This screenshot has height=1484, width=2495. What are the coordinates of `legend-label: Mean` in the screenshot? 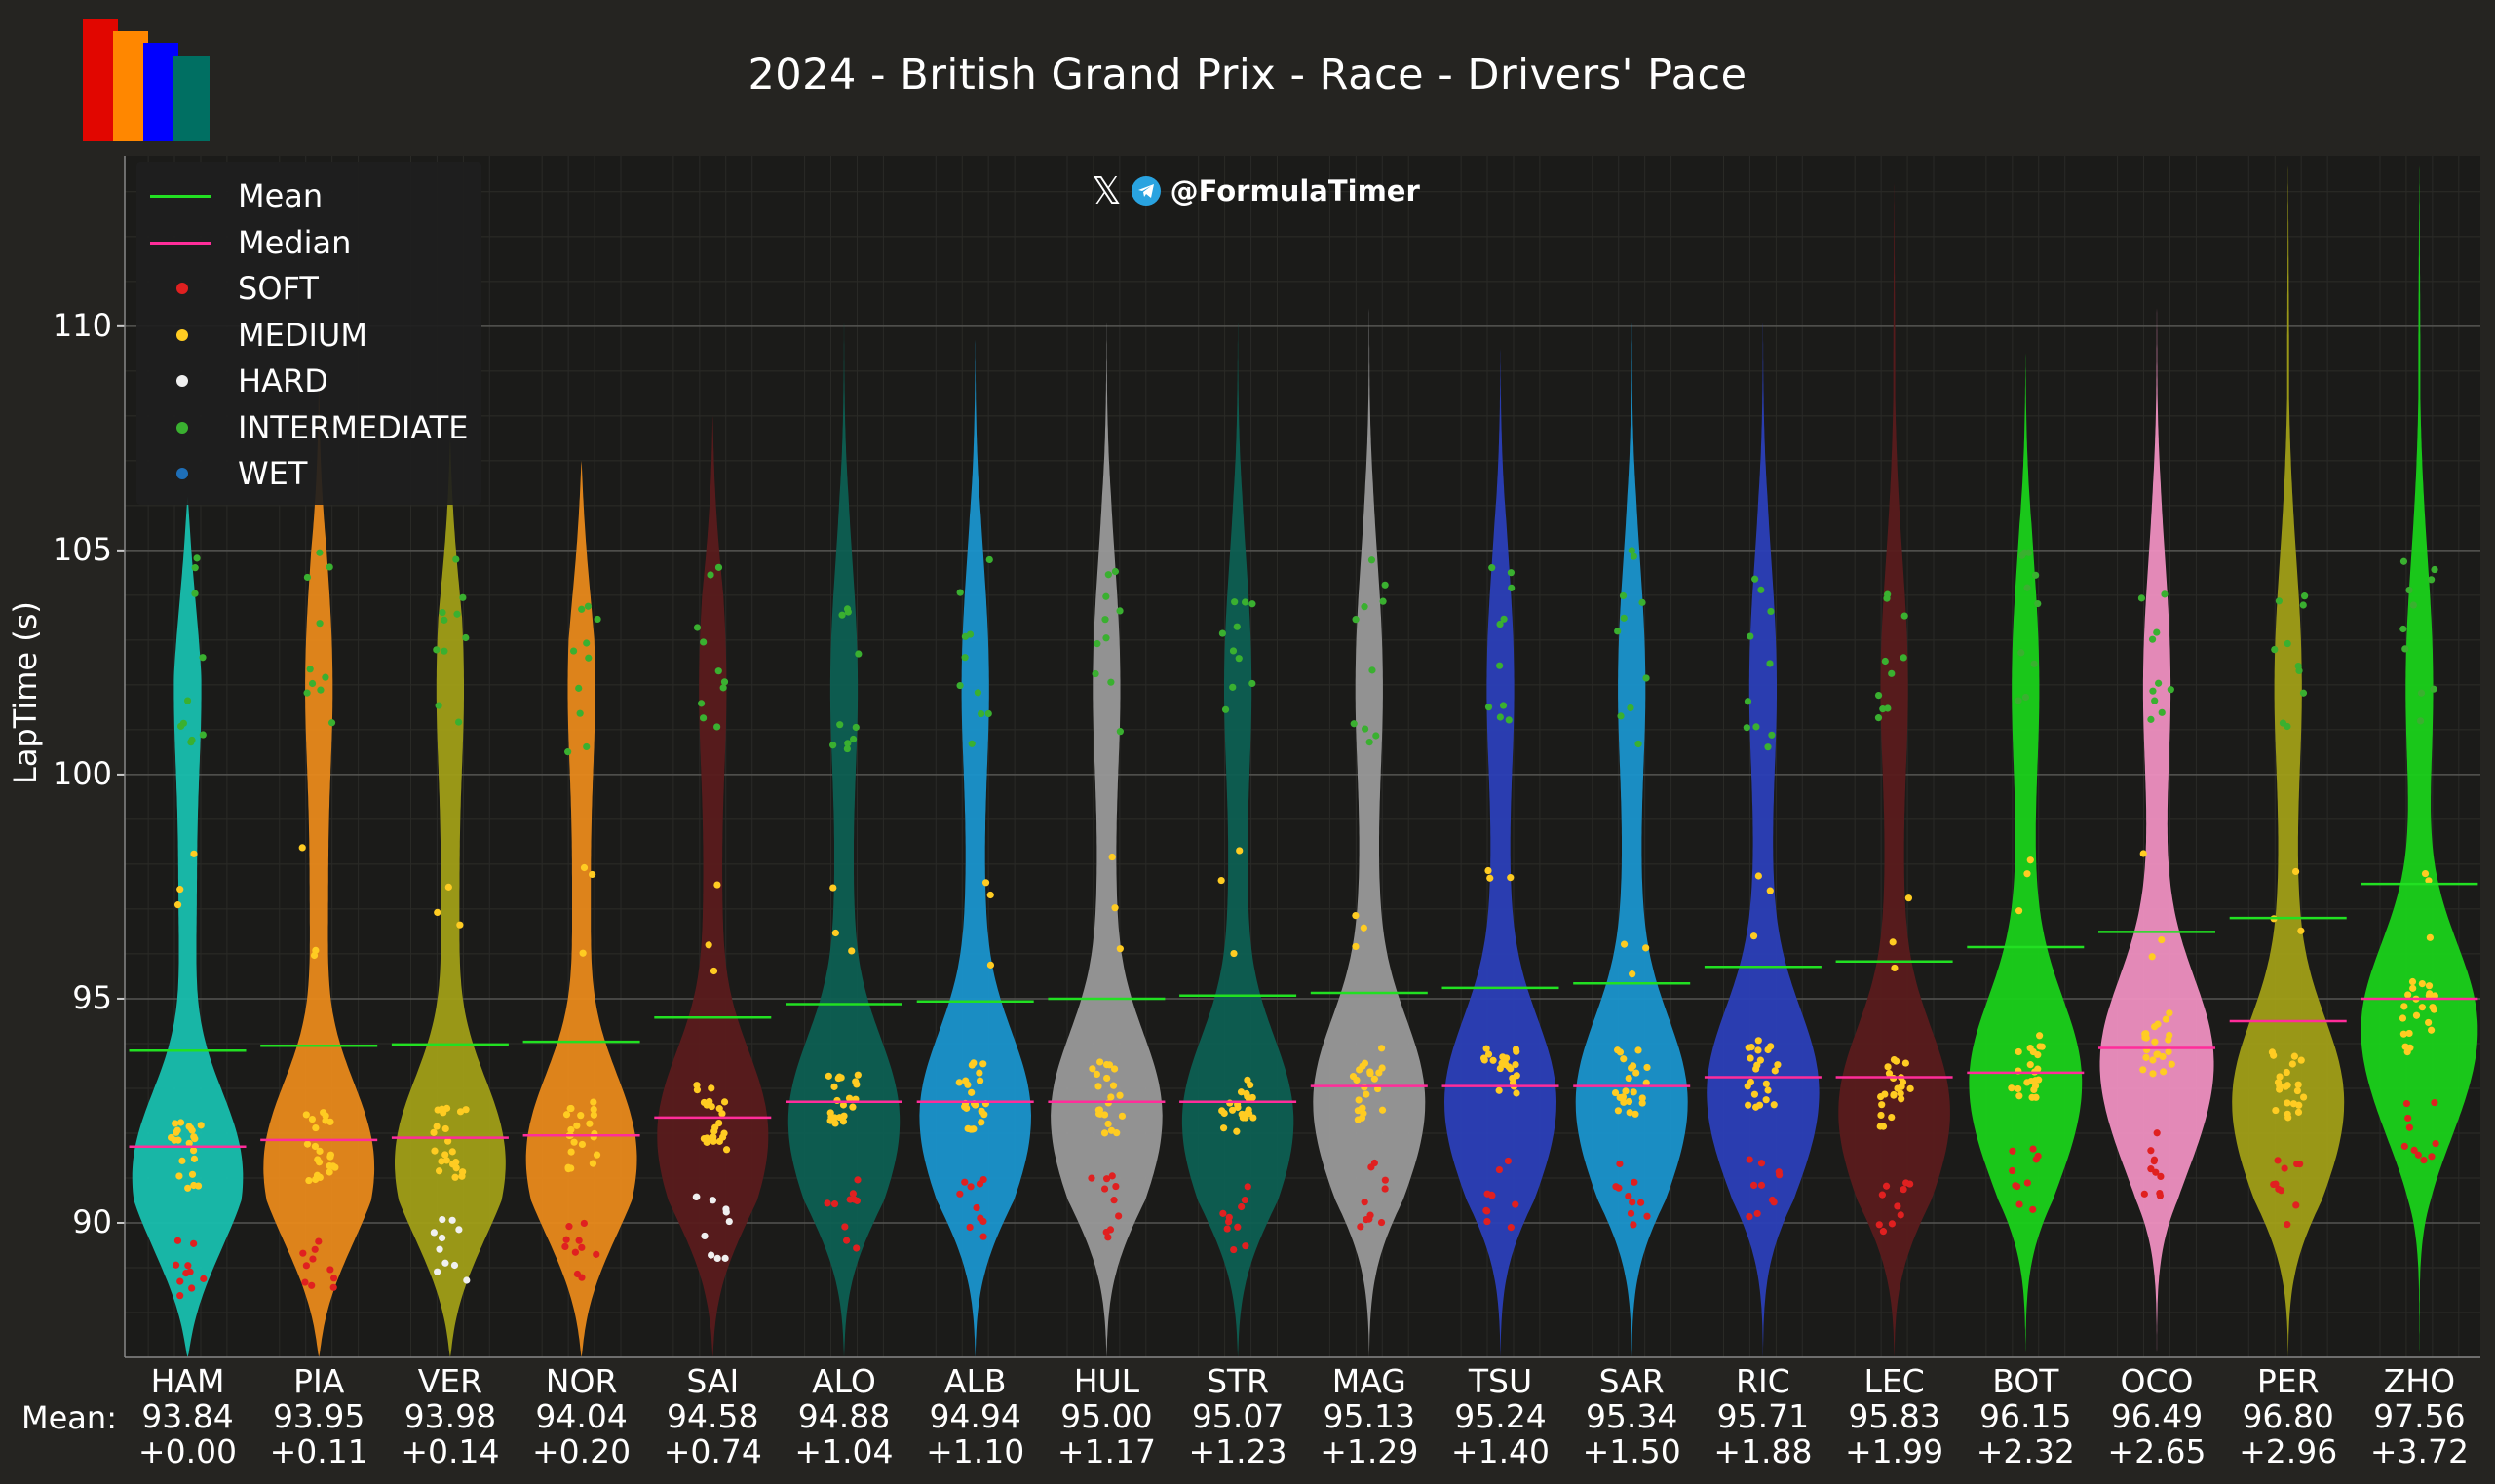 It's located at (281, 195).